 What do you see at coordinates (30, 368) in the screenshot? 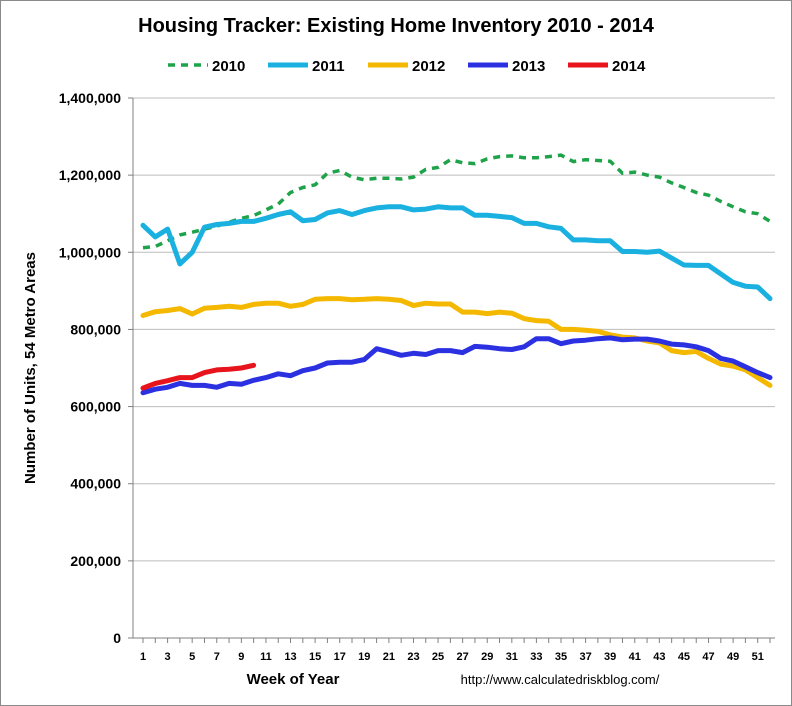
I see `y-axis-label: Number of Units, 54 Metro Areas` at bounding box center [30, 368].